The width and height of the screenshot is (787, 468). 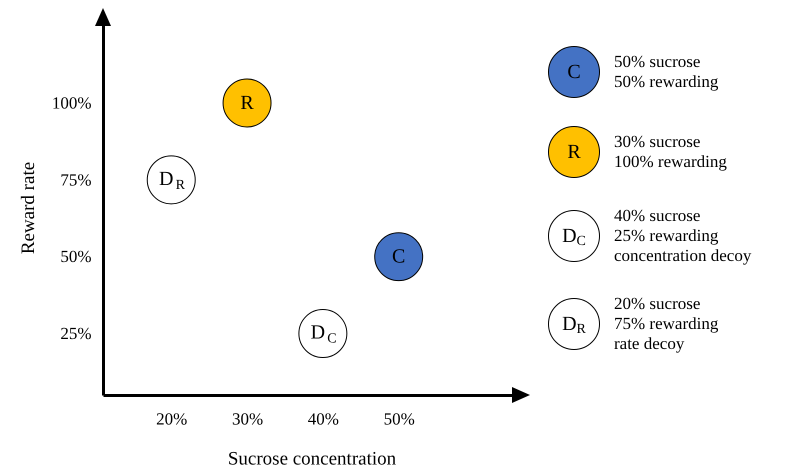 I want to click on text: 20% sucrose 75% rewarding rate decoy, so click(x=666, y=324).